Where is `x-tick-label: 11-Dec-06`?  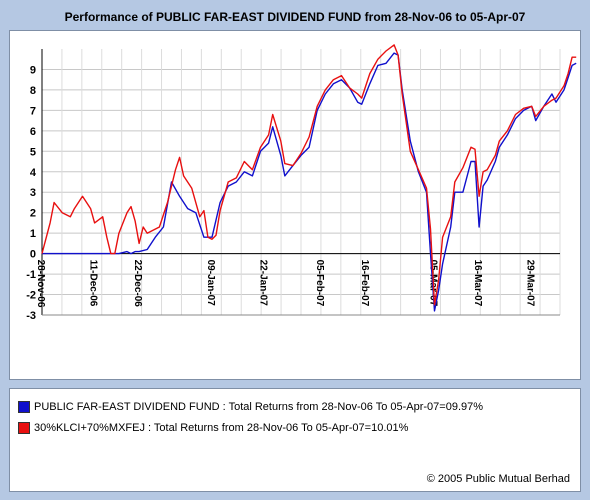
x-tick-label: 11-Dec-06 is located at coordinates (93, 283).